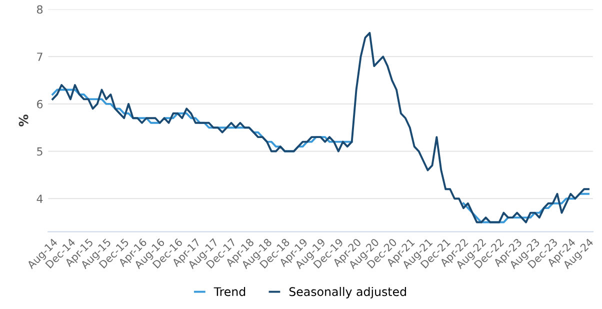 Image resolution: width=602 pixels, height=309 pixels. What do you see at coordinates (39, 56) in the screenshot?
I see `y-tick-label: 7` at bounding box center [39, 56].